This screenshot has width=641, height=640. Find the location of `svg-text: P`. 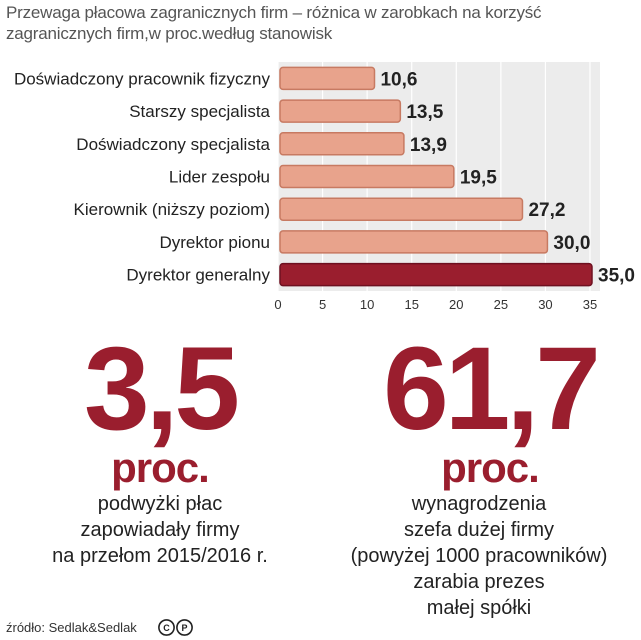

svg-text: P is located at coordinates (184, 628).